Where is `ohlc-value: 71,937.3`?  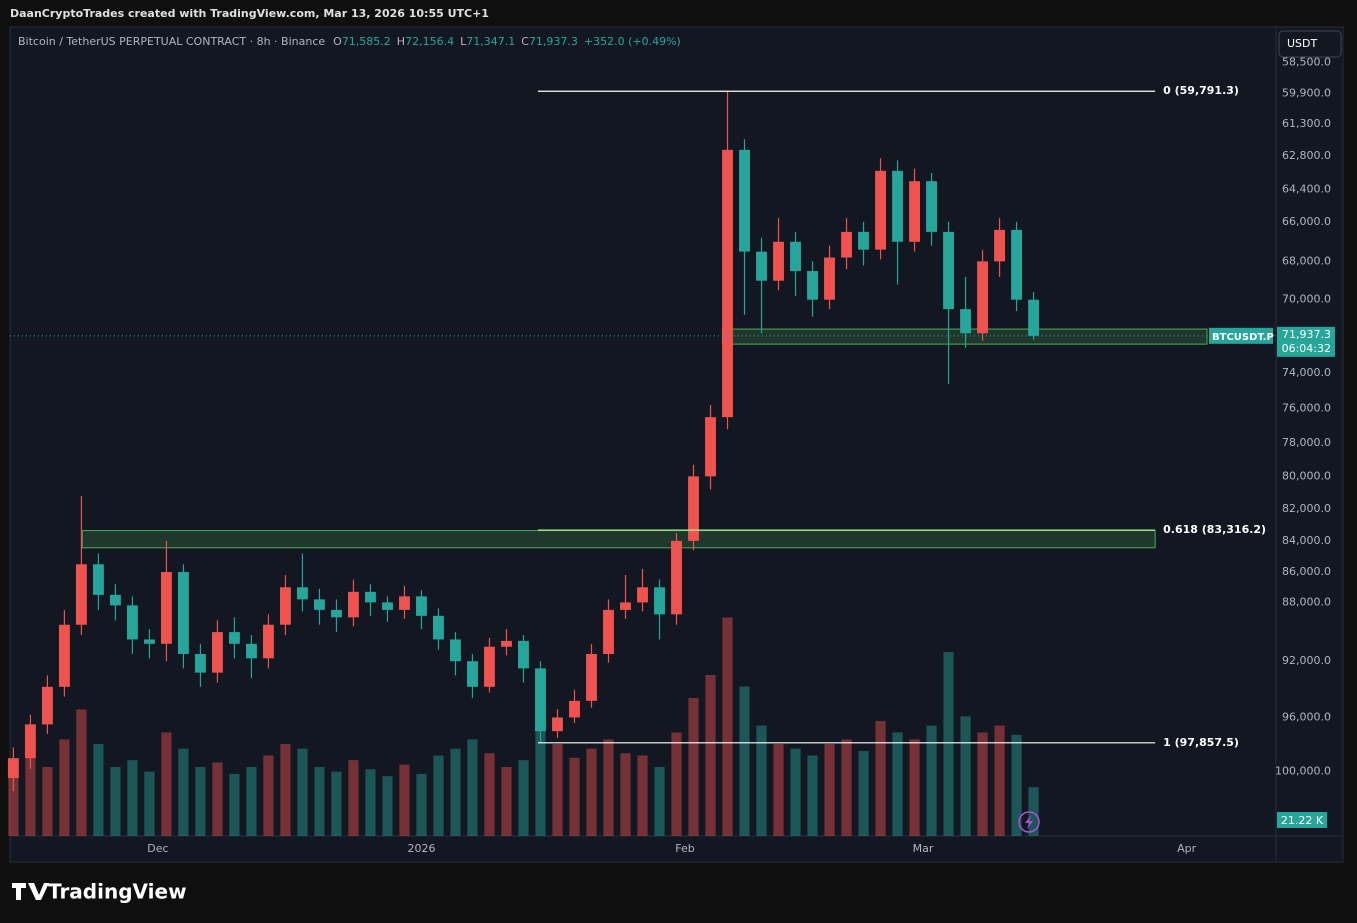 ohlc-value: 71,937.3 is located at coordinates (553, 41).